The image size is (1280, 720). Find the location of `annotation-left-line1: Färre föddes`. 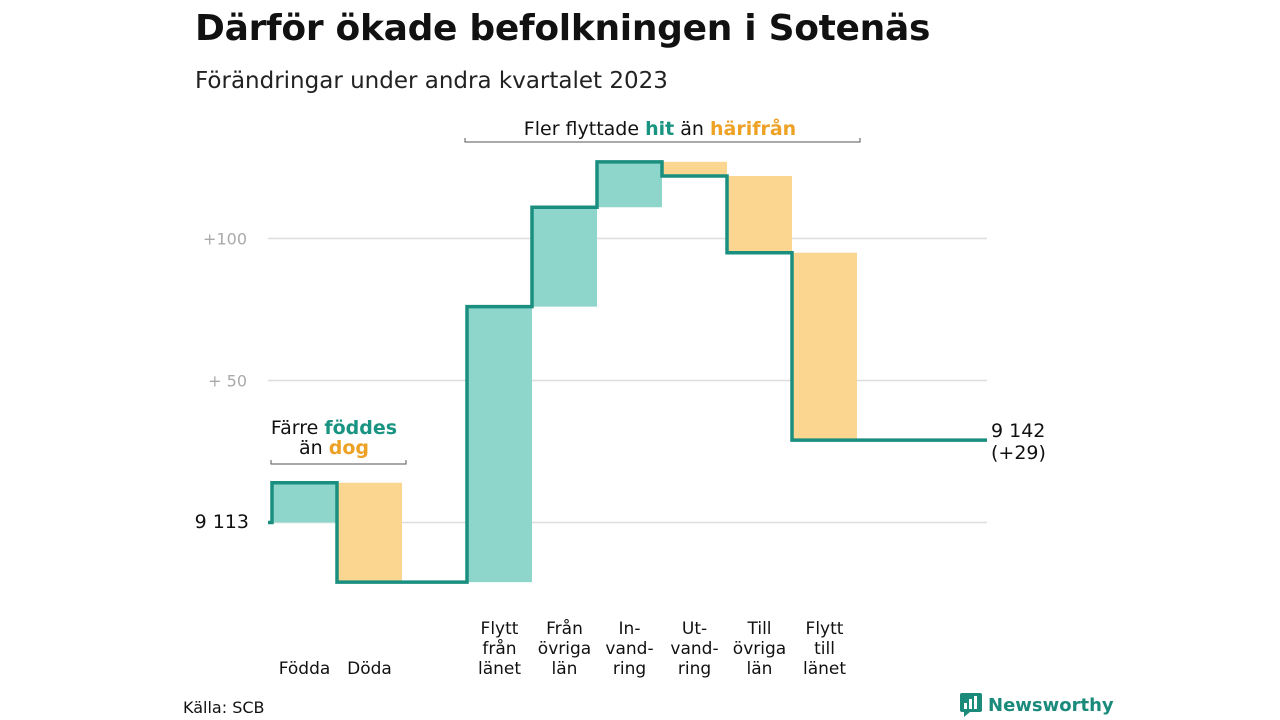

annotation-left-line1: Färre föddes is located at coordinates (334, 428).